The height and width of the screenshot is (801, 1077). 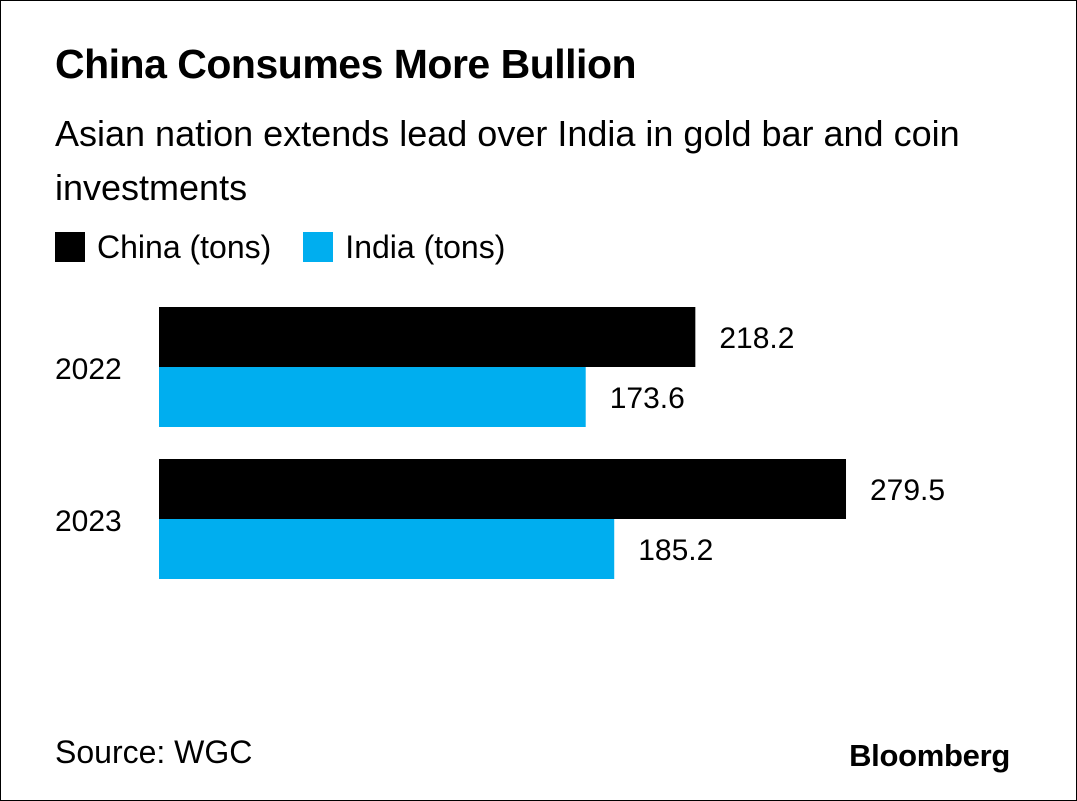 I want to click on data-label-china-2023: 279.5, so click(x=907, y=490).